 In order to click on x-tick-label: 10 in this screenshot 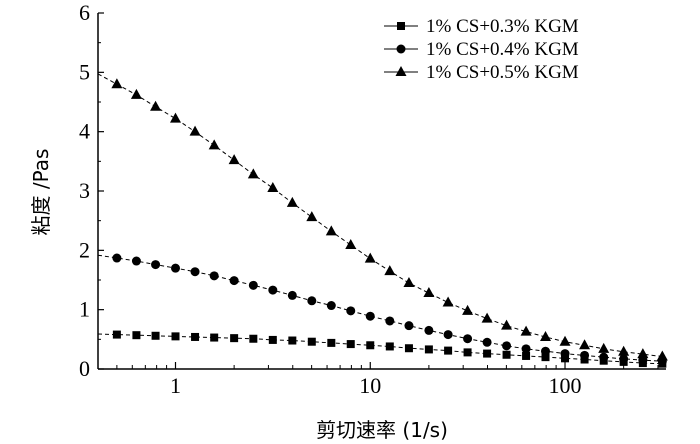, I will do `click(370, 385)`.